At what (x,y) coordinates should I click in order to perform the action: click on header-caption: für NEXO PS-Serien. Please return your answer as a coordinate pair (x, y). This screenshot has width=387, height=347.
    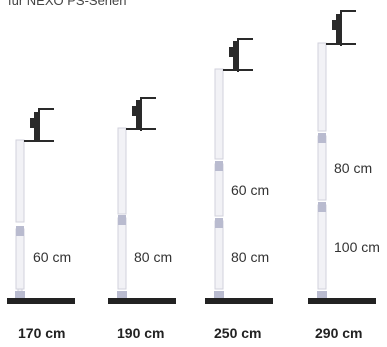
    Looking at the image, I should click on (67, 4).